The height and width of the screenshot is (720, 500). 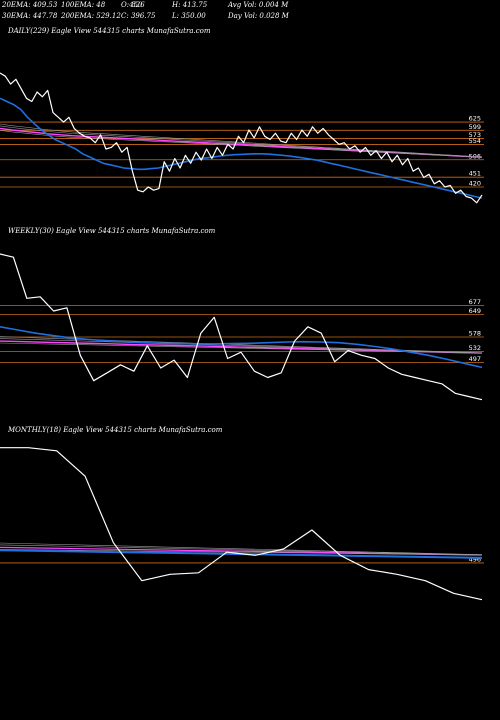 I want to click on weekly-ema-fast-line, so click(x=241, y=347).